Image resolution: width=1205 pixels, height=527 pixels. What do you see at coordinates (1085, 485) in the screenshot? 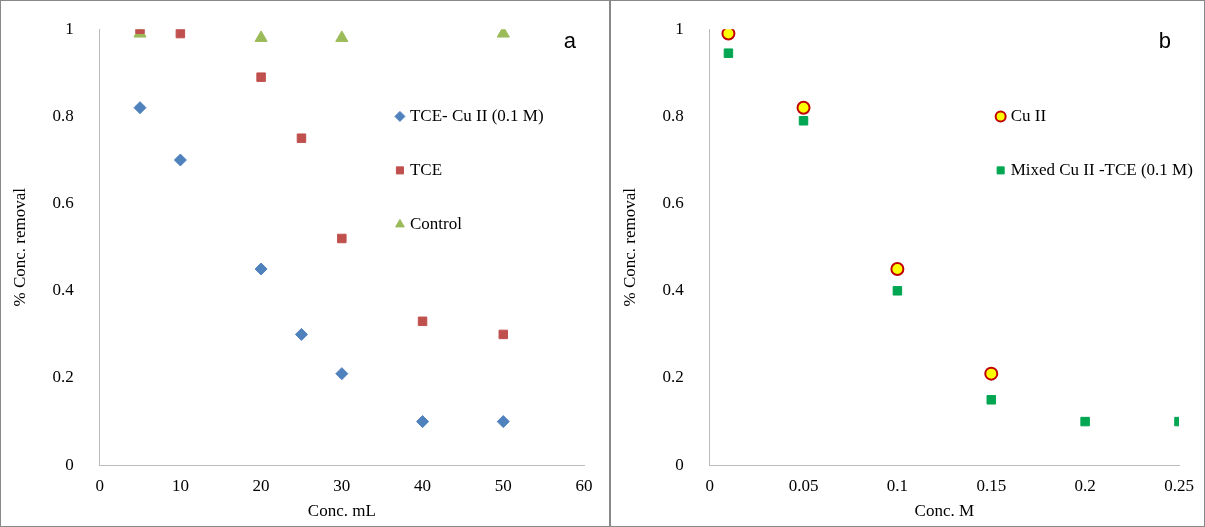
I see `x-tick-label: 0.2` at bounding box center [1085, 485].